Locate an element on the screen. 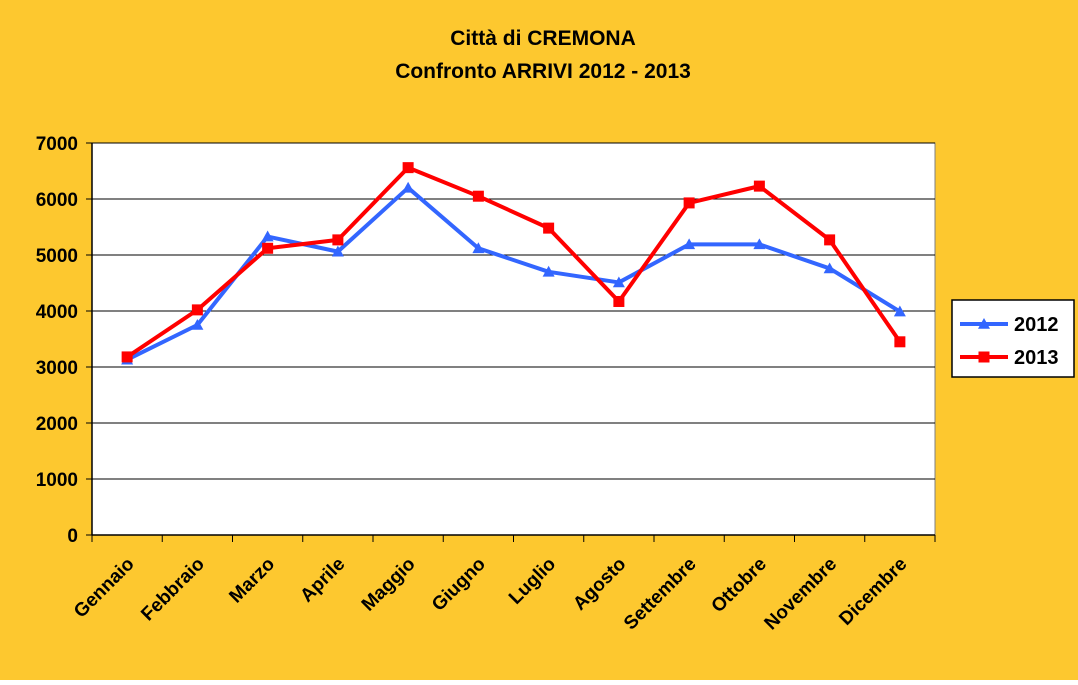 Image resolution: width=1078 pixels, height=685 pixels. legend-label: 2012 is located at coordinates (1036, 325).